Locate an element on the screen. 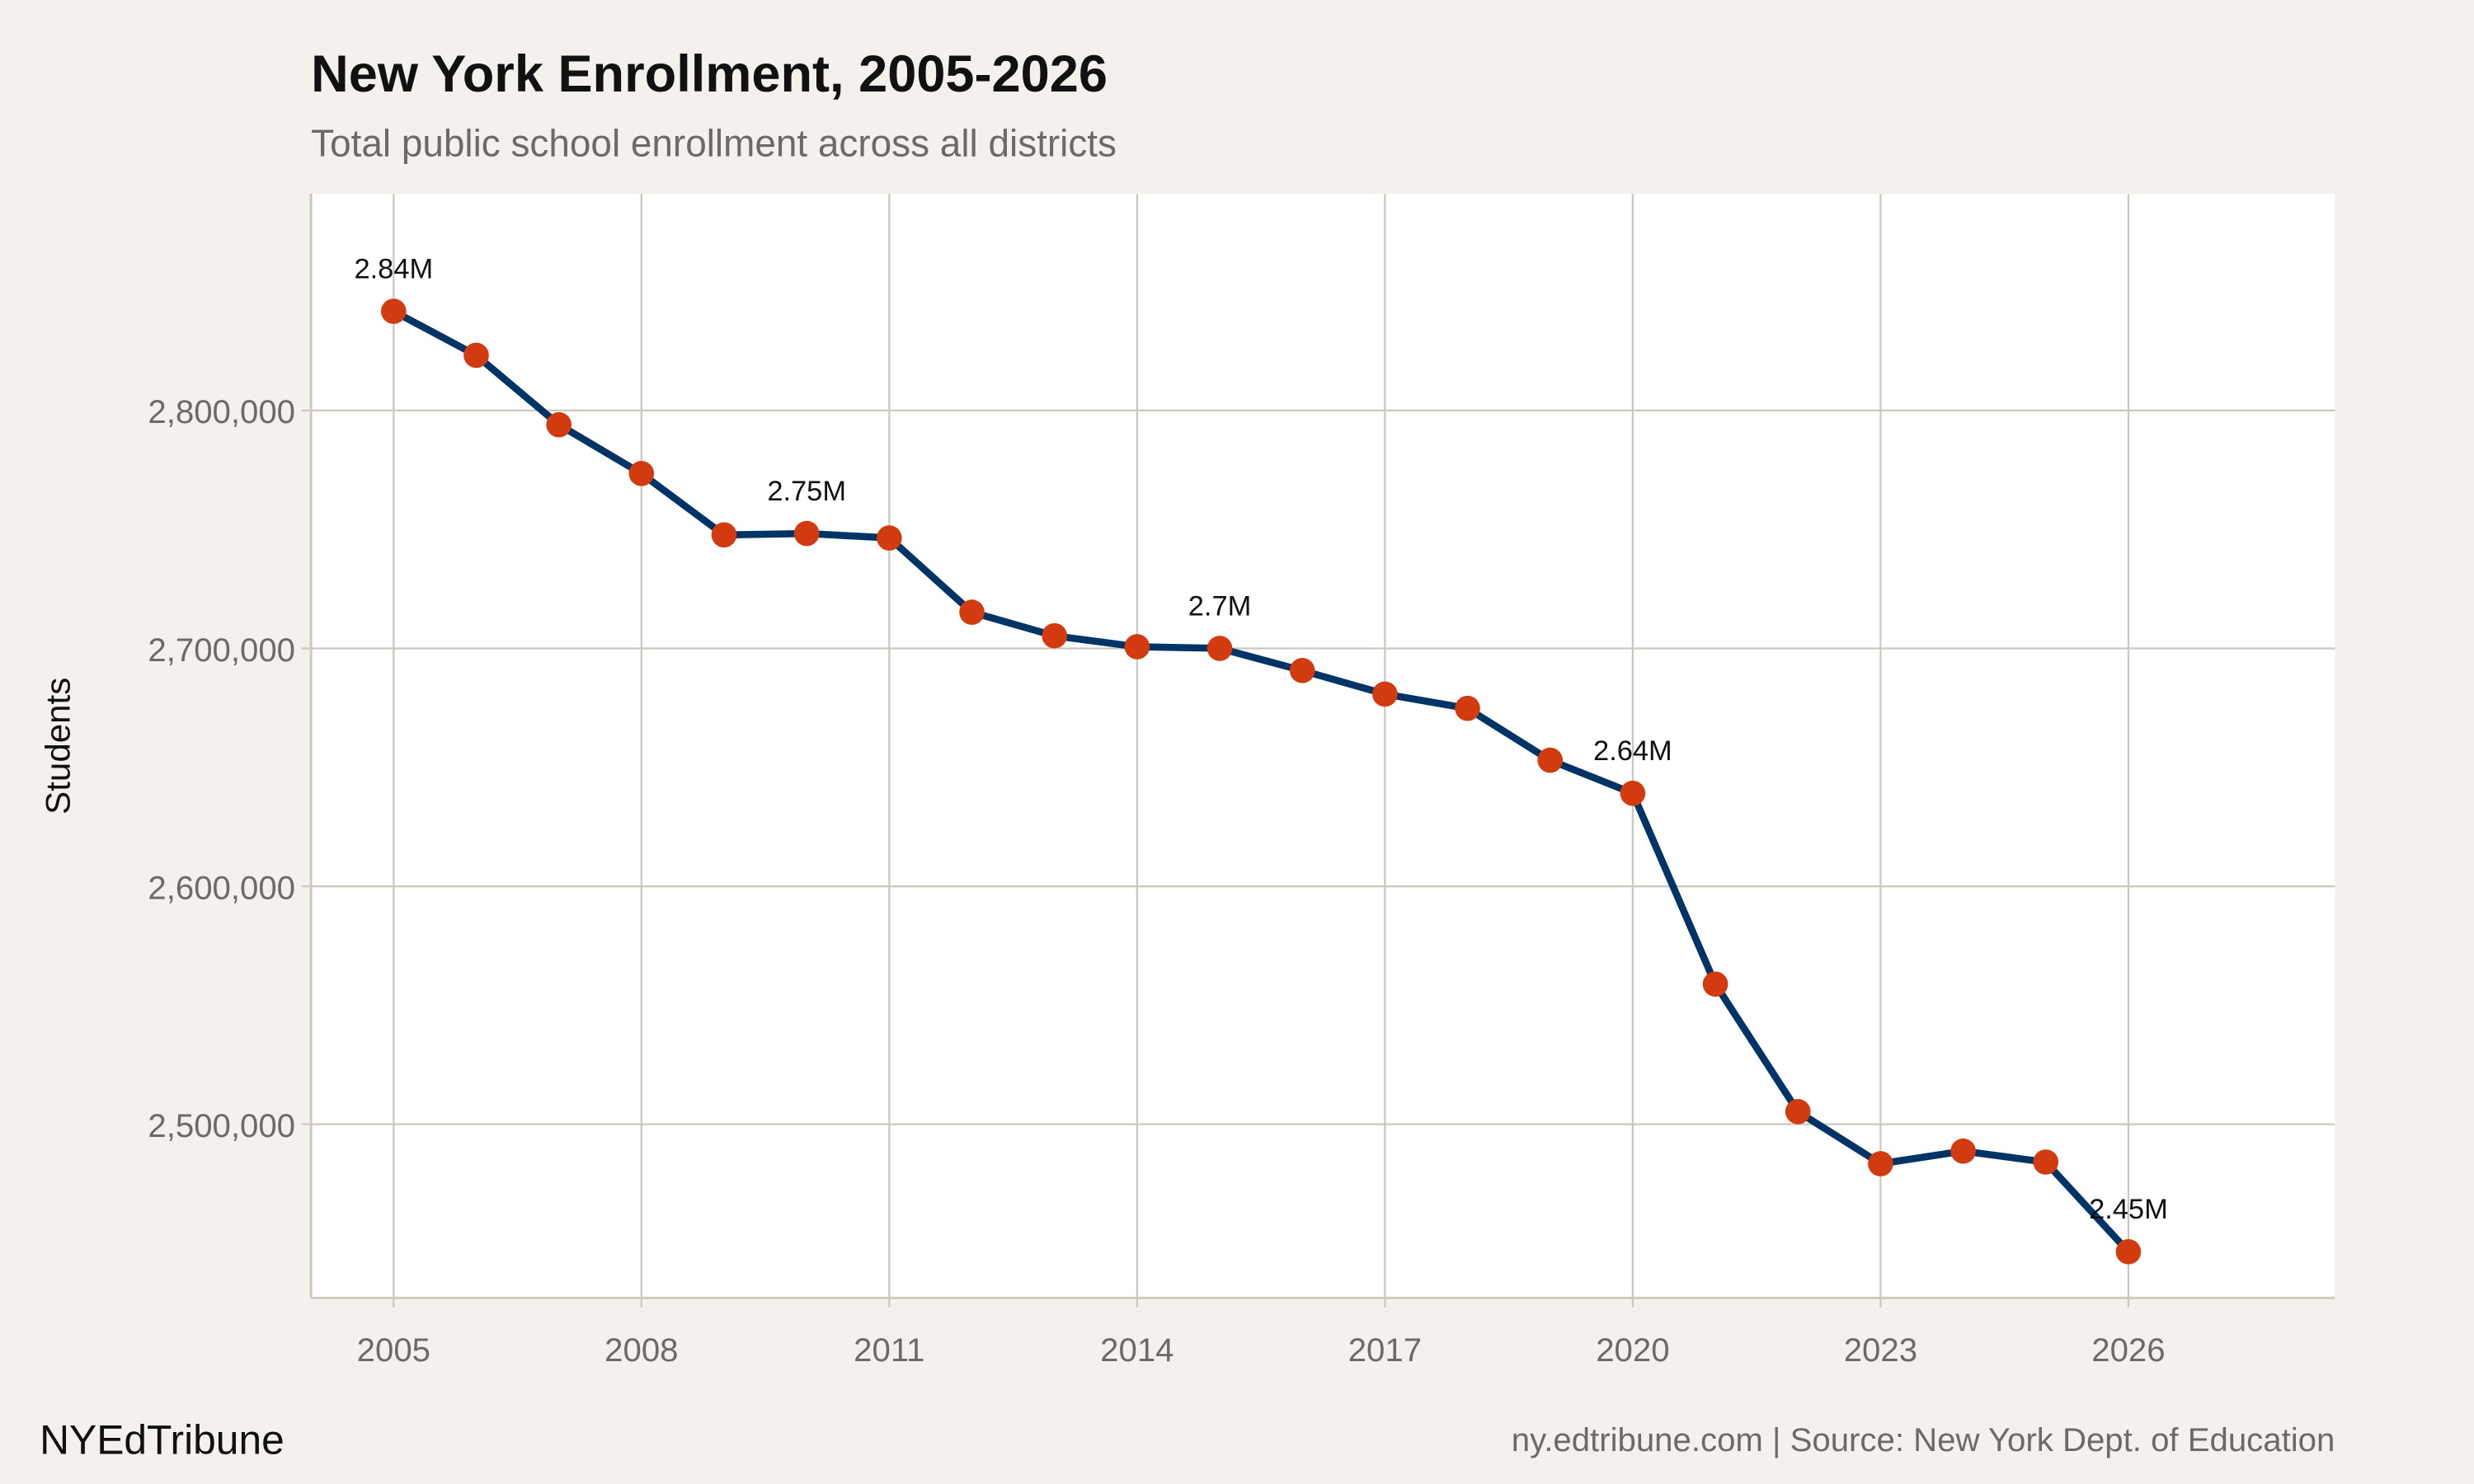 The height and width of the screenshot is (1484, 2474). footer-brand: NYEdTribune is located at coordinates (162, 1440).